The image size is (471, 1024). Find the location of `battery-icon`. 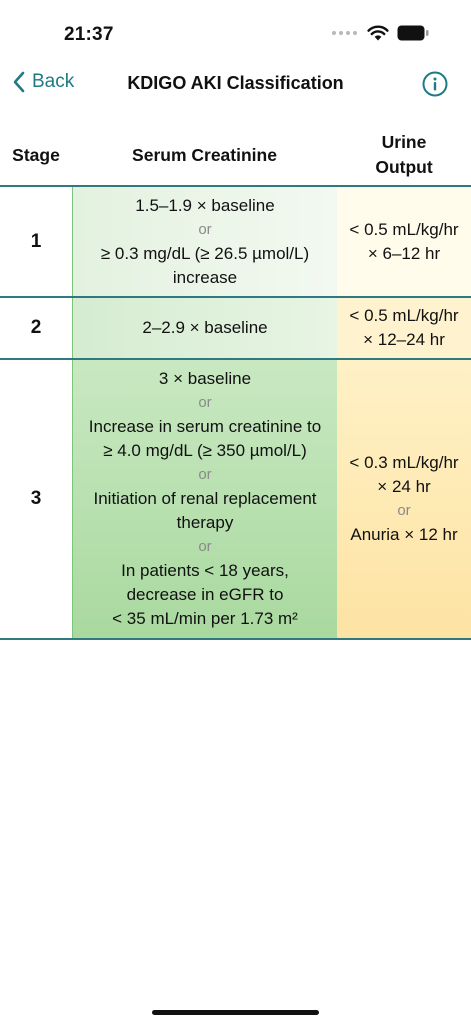

battery-icon is located at coordinates (413, 33).